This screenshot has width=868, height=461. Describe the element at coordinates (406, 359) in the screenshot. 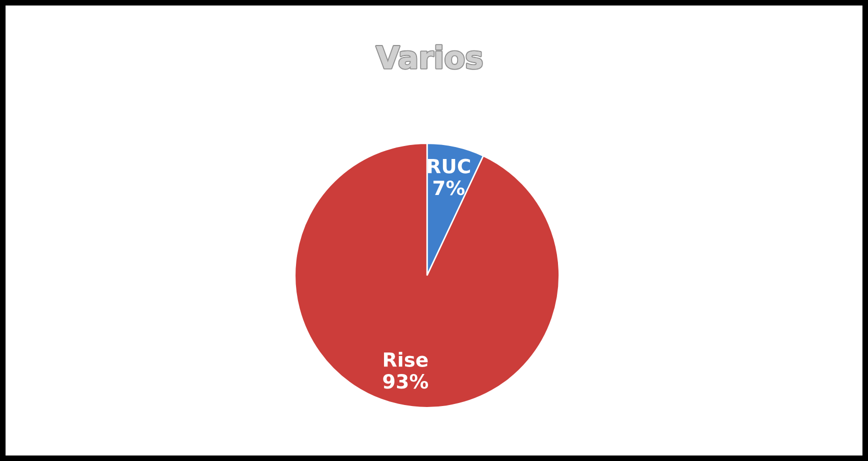

I see `slice-label: Rise` at that location.